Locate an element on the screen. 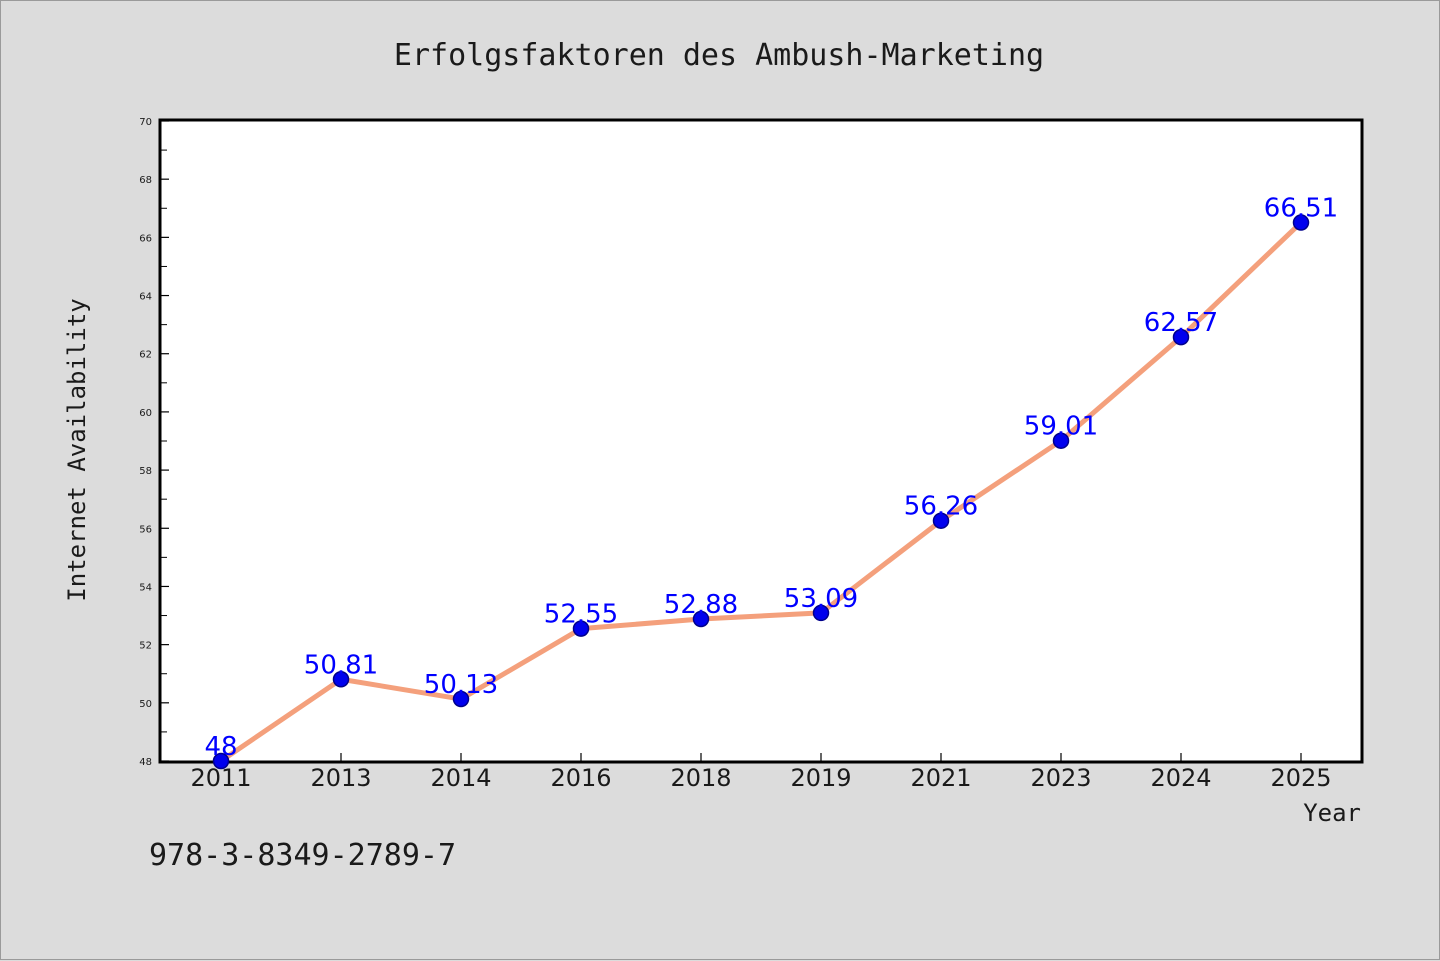 This screenshot has height=961, width=1440. data-point-2011 is located at coordinates (221, 761).